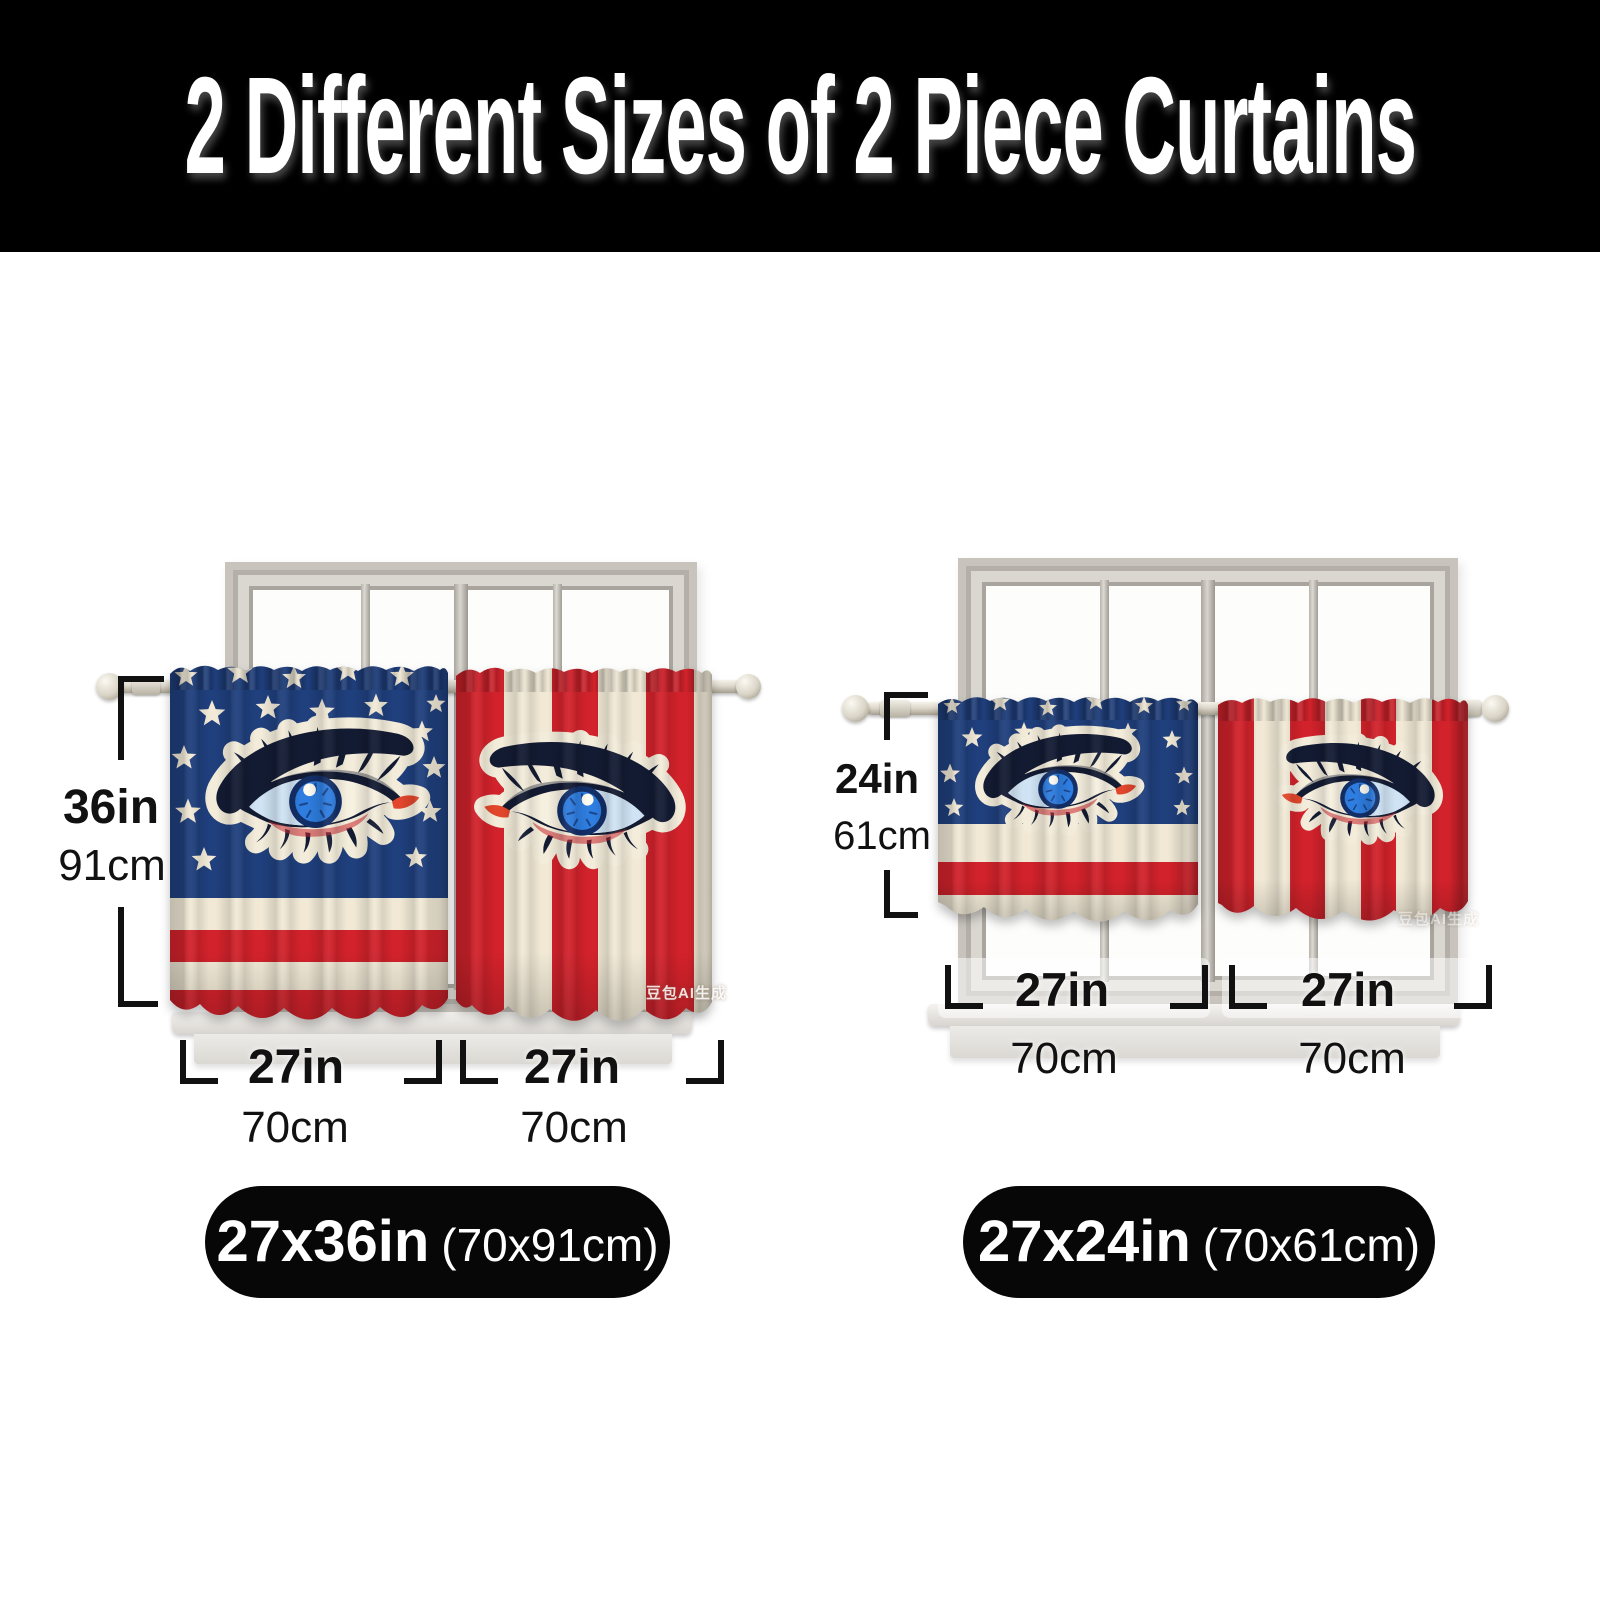  I want to click on rod-bracket, so click(146, 686).